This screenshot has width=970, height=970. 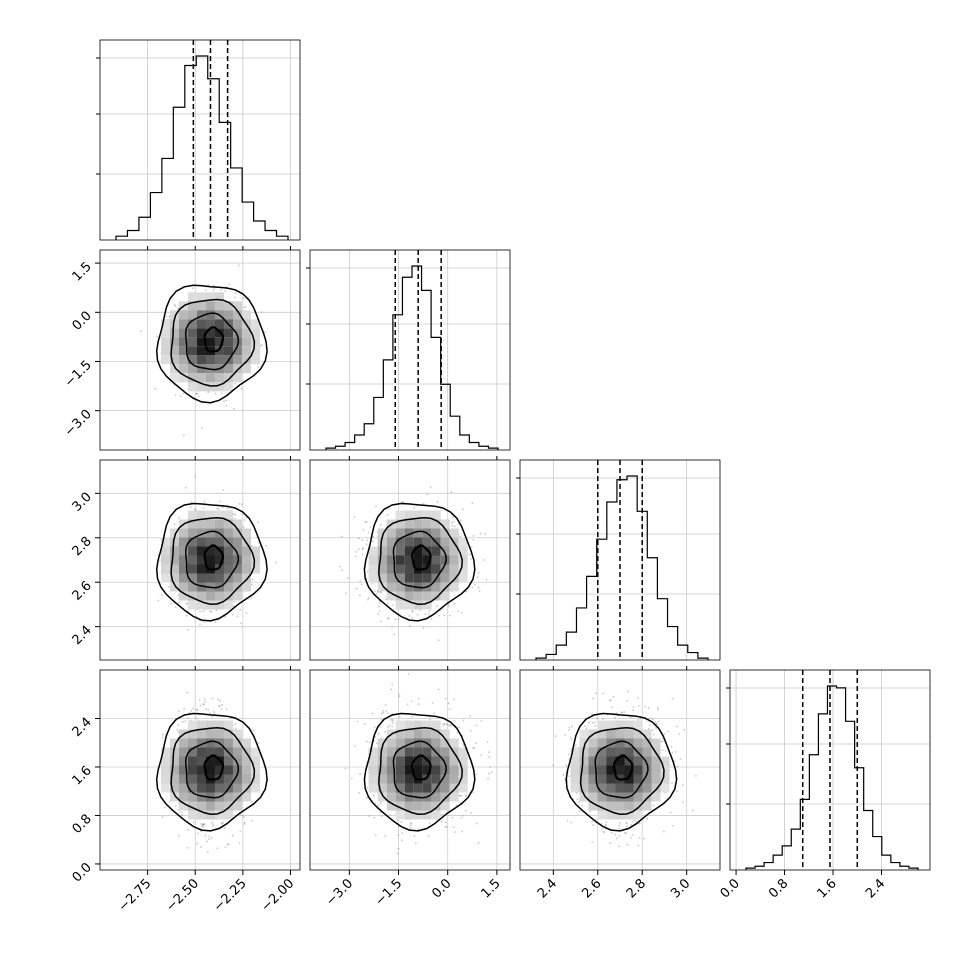 What do you see at coordinates (230, 895) in the screenshot?
I see `x-tick-label: −2.25` at bounding box center [230, 895].